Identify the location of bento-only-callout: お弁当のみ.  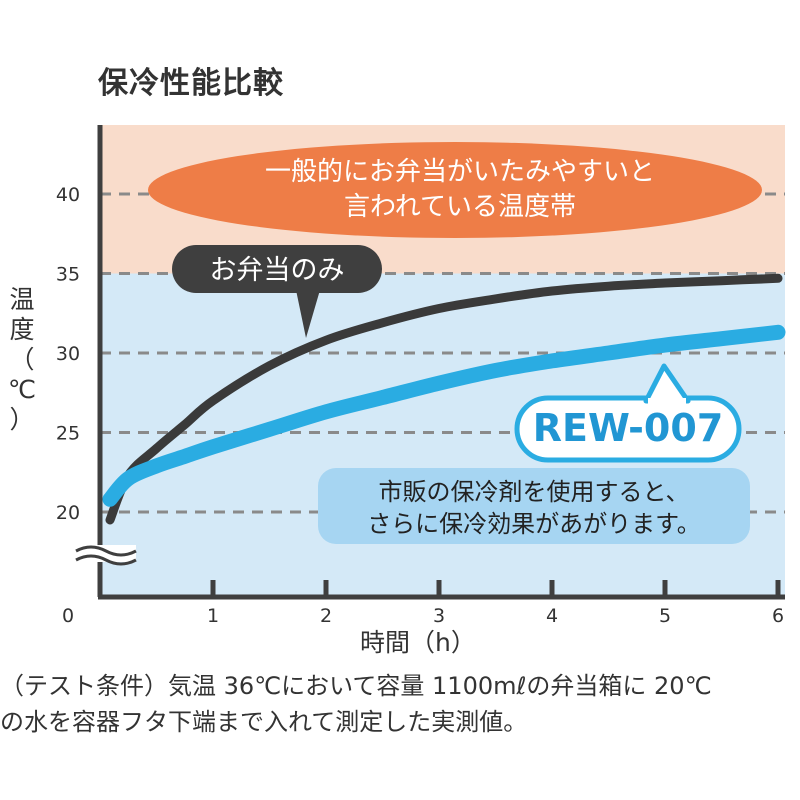
(277, 291).